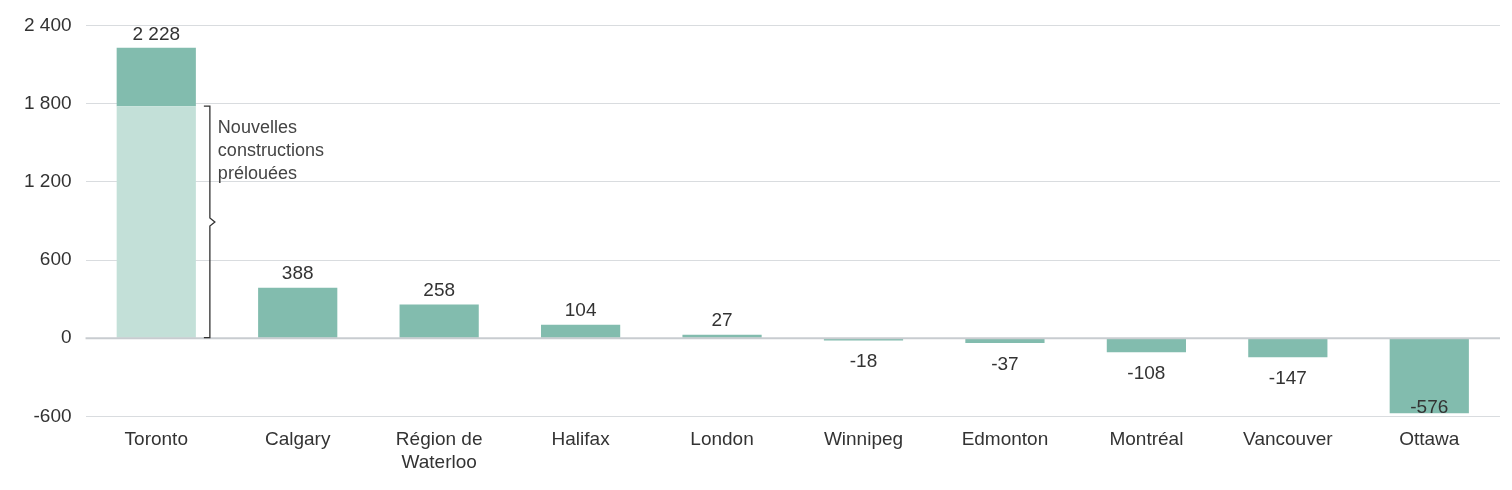 The width and height of the screenshot is (1512, 490). I want to click on y-tick-label: -600, so click(52, 415).